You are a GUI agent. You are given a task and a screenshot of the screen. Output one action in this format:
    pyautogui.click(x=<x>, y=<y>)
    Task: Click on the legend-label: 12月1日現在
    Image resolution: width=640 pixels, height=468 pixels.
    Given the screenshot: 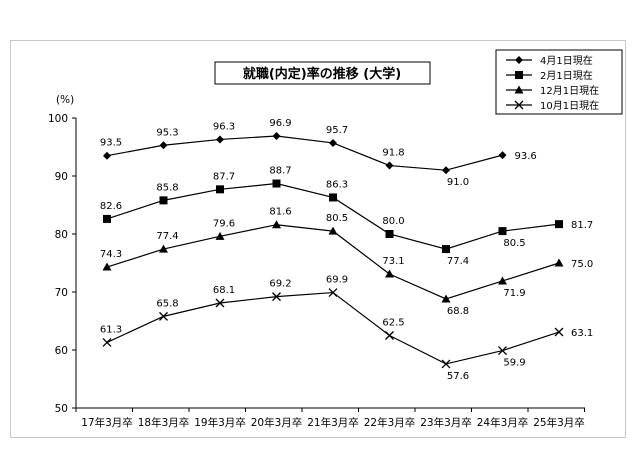 What is the action you would take?
    pyautogui.click(x=569, y=91)
    